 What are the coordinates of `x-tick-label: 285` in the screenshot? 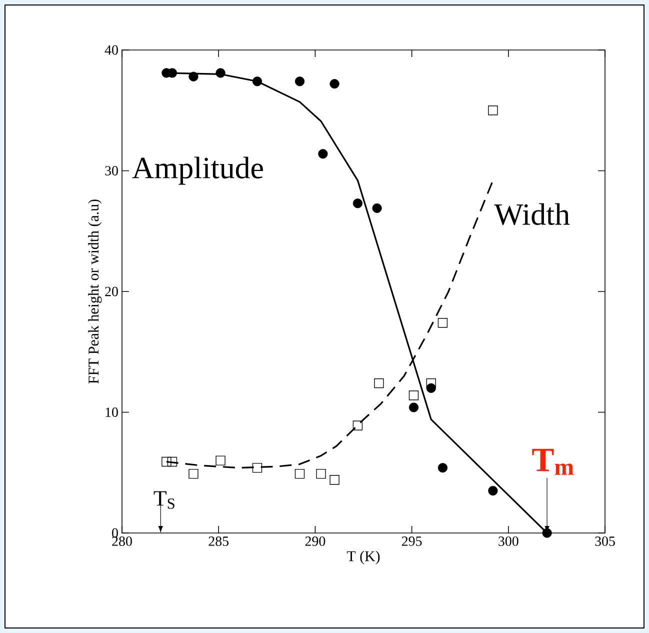 It's located at (218, 541).